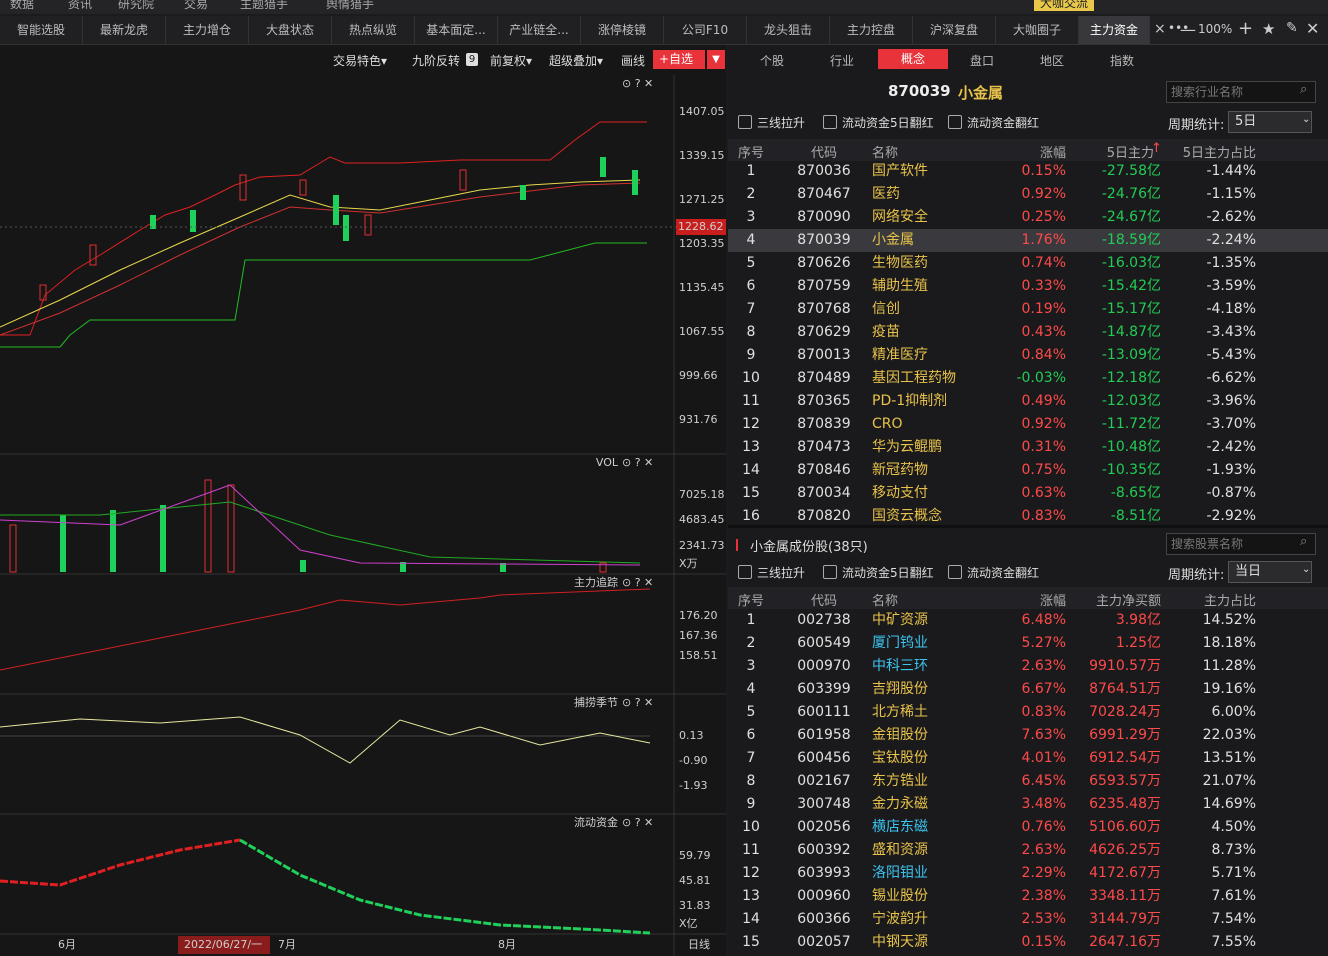 The height and width of the screenshot is (956, 1328). Describe the element at coordinates (1270, 122) in the screenshot. I see `period-select: 5日` at that location.